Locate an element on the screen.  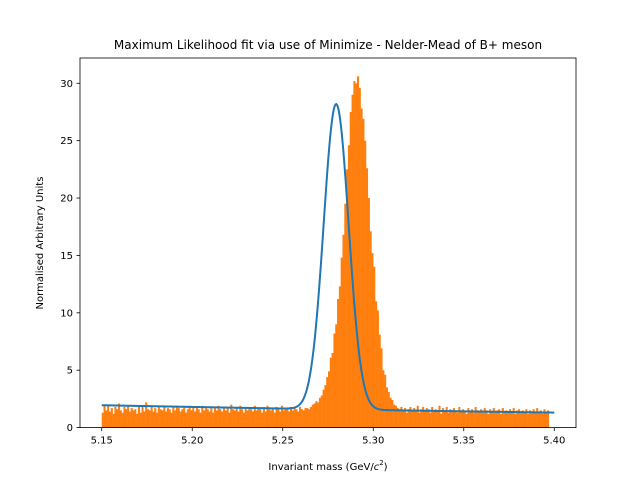
y-tick-label: 30 is located at coordinates (66, 84).